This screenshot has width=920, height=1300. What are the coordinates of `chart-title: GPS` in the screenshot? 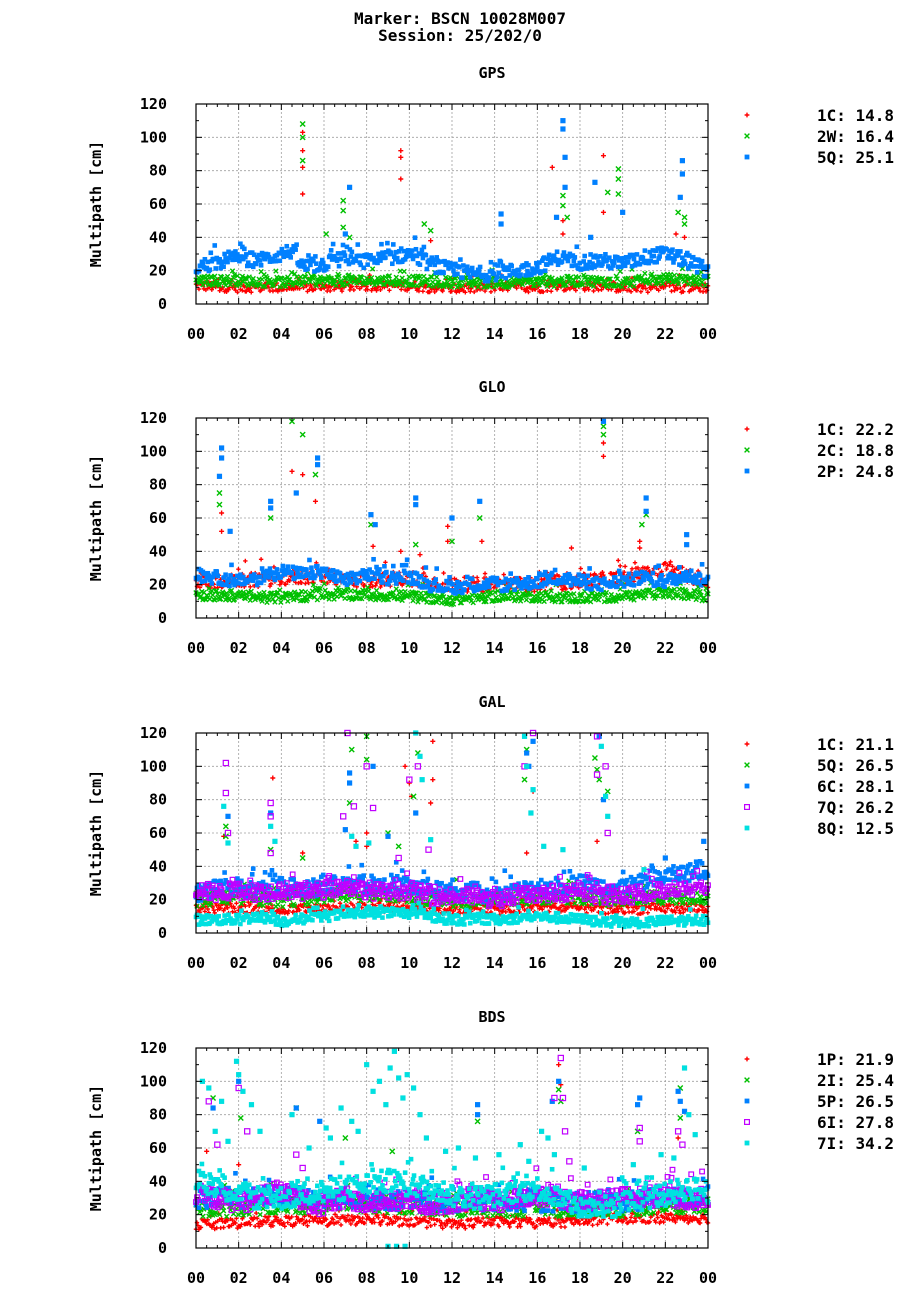 It's located at (491, 73).